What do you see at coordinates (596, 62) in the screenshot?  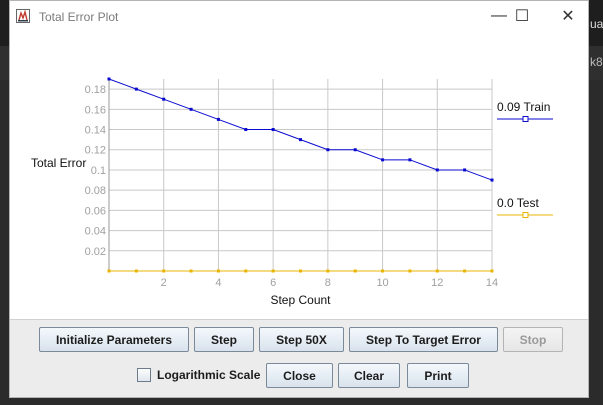 I see `background-text: k8` at bounding box center [596, 62].